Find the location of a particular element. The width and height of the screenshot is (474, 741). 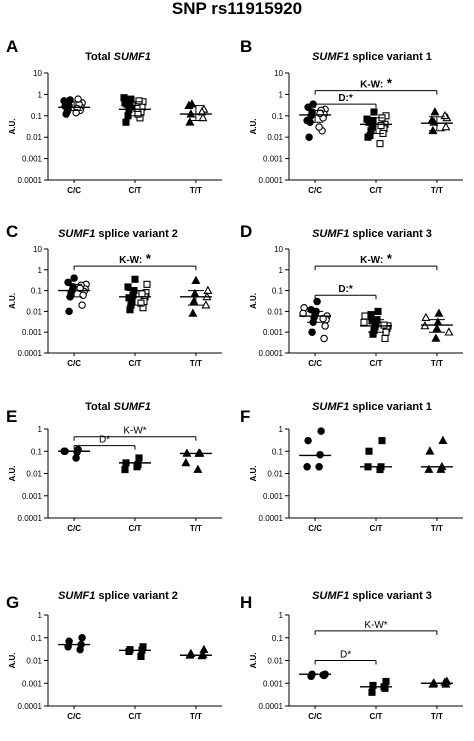

panel-title-part: splice variant 2 is located at coordinates (136, 234).